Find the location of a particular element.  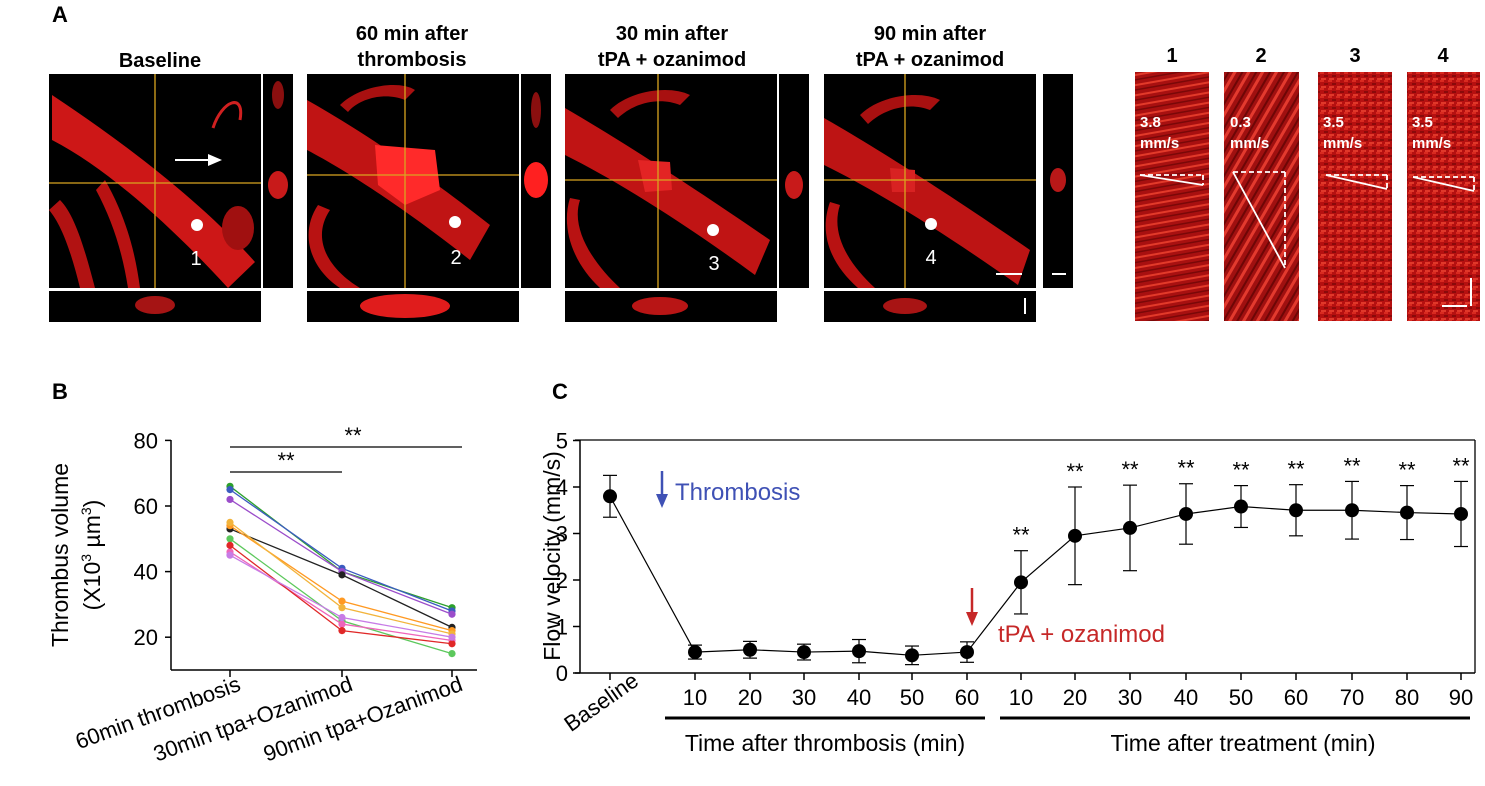

linescan-4-speed: 3.5 is located at coordinates (1422, 122).